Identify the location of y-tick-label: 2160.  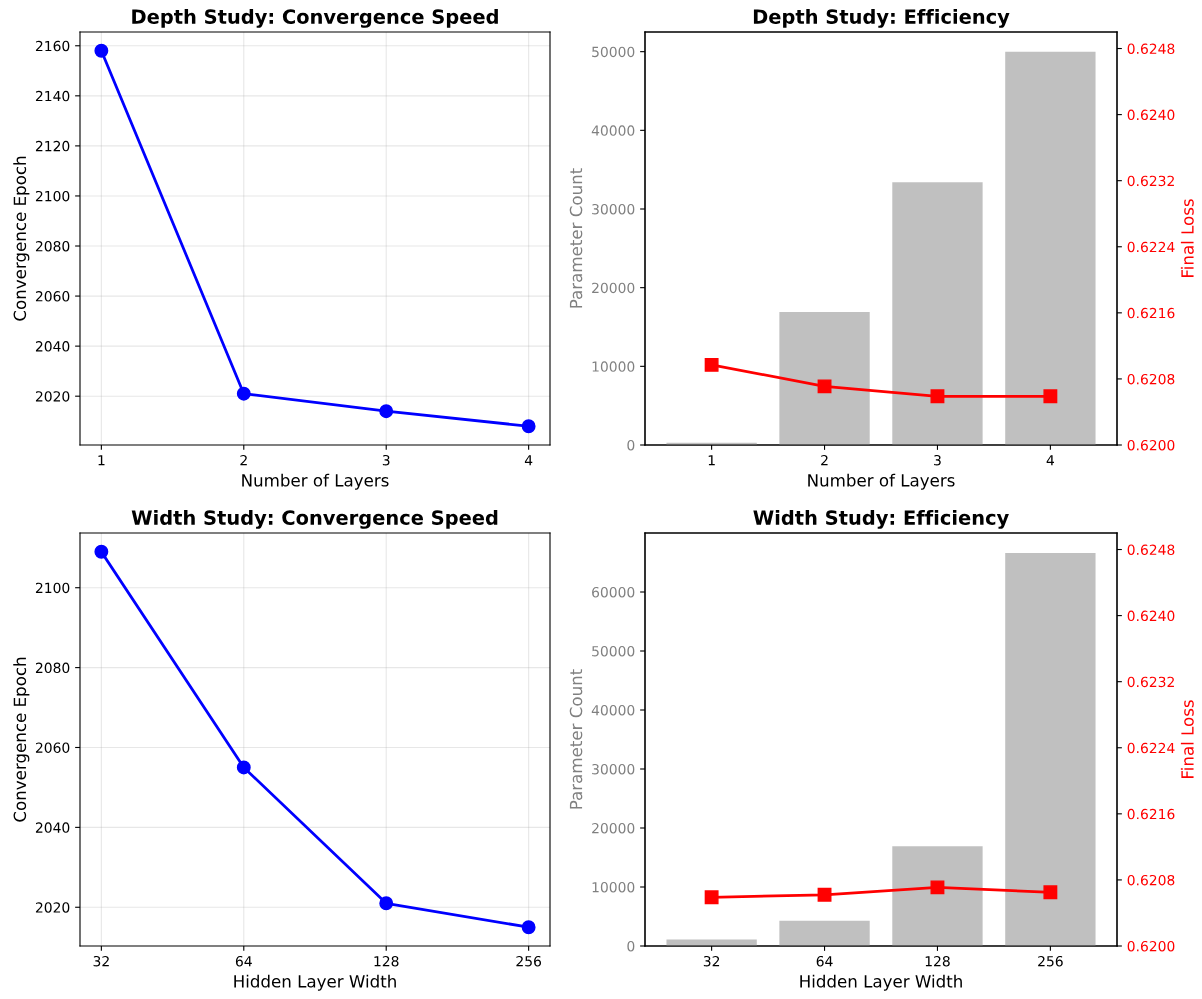
(52, 46).